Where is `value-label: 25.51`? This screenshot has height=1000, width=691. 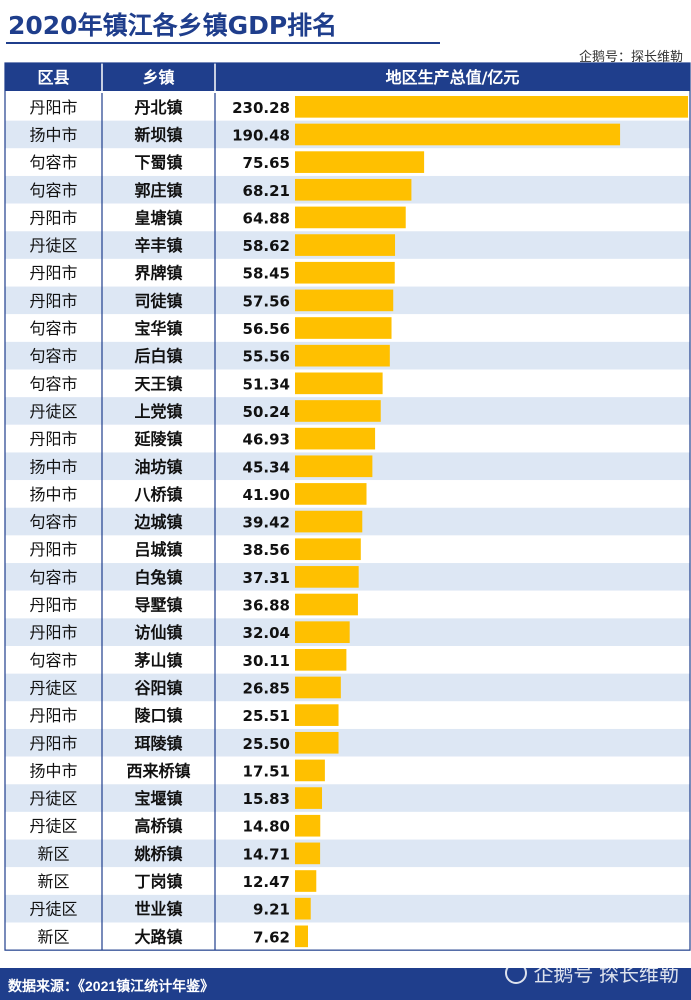 value-label: 25.51 is located at coordinates (266, 716).